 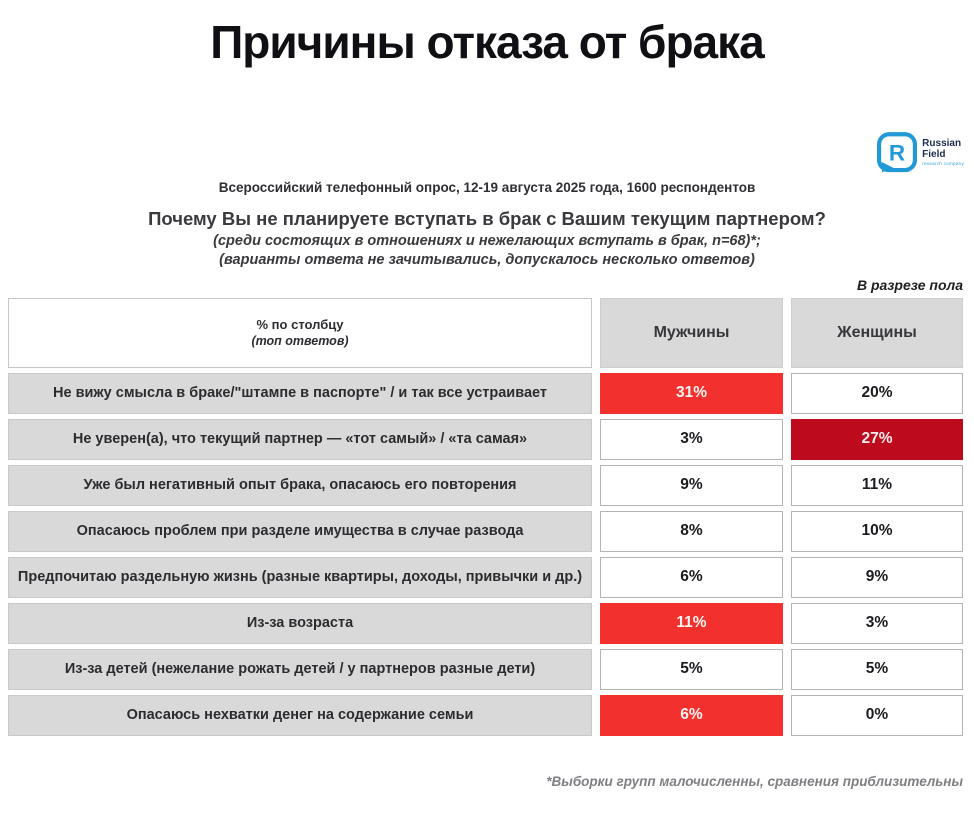 I want to click on header-cell-women: Женщины, so click(x=877, y=332).